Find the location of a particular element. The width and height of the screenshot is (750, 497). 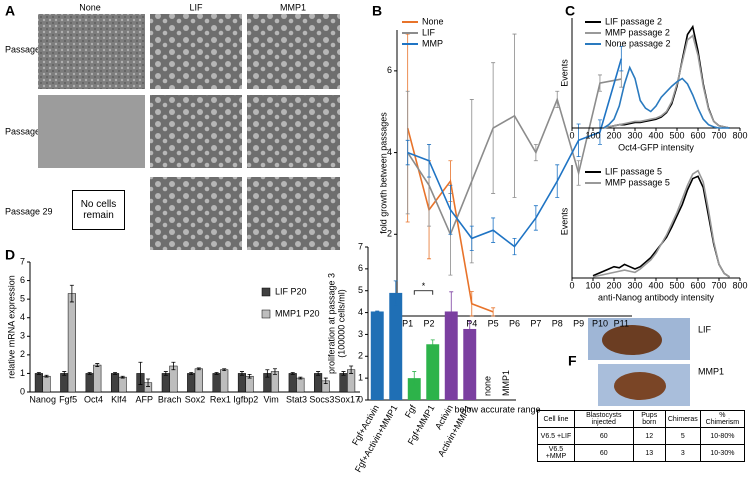

panel-letter: A is located at coordinates (10, 11).